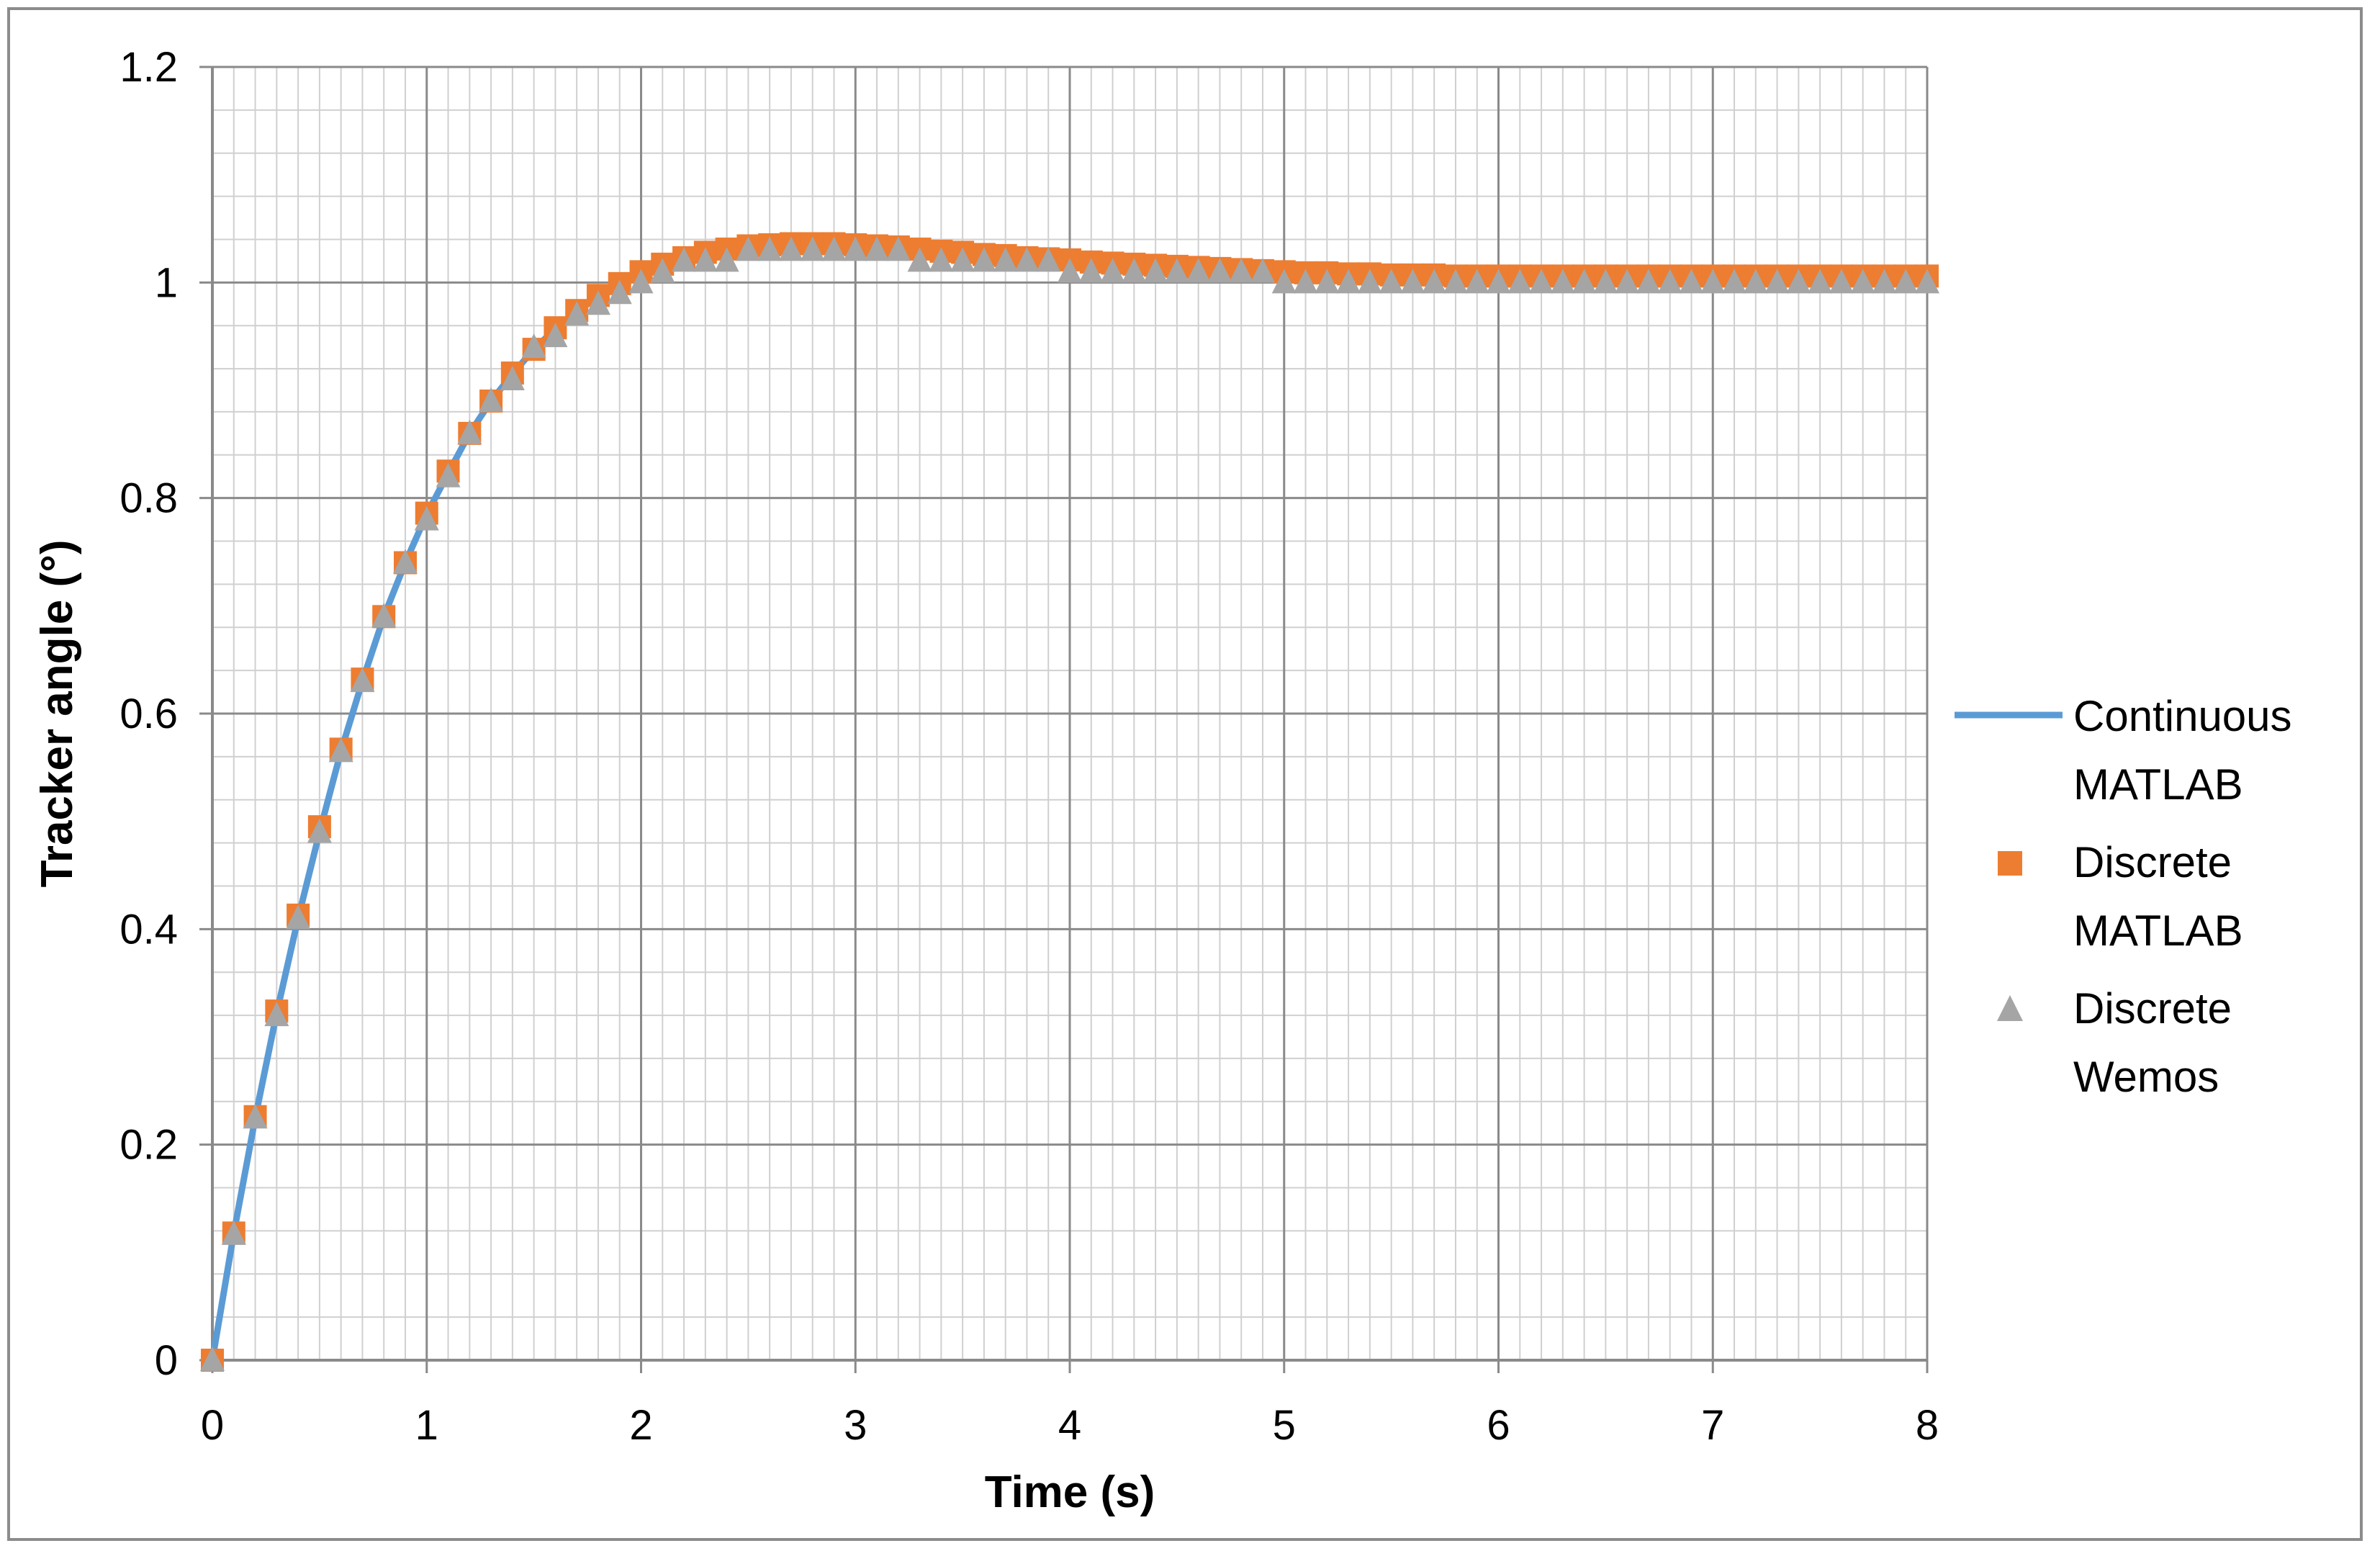  Describe the element at coordinates (2120, 896) in the screenshot. I see `legend-item-discrete-matlab: Discrete MATLAB` at that location.